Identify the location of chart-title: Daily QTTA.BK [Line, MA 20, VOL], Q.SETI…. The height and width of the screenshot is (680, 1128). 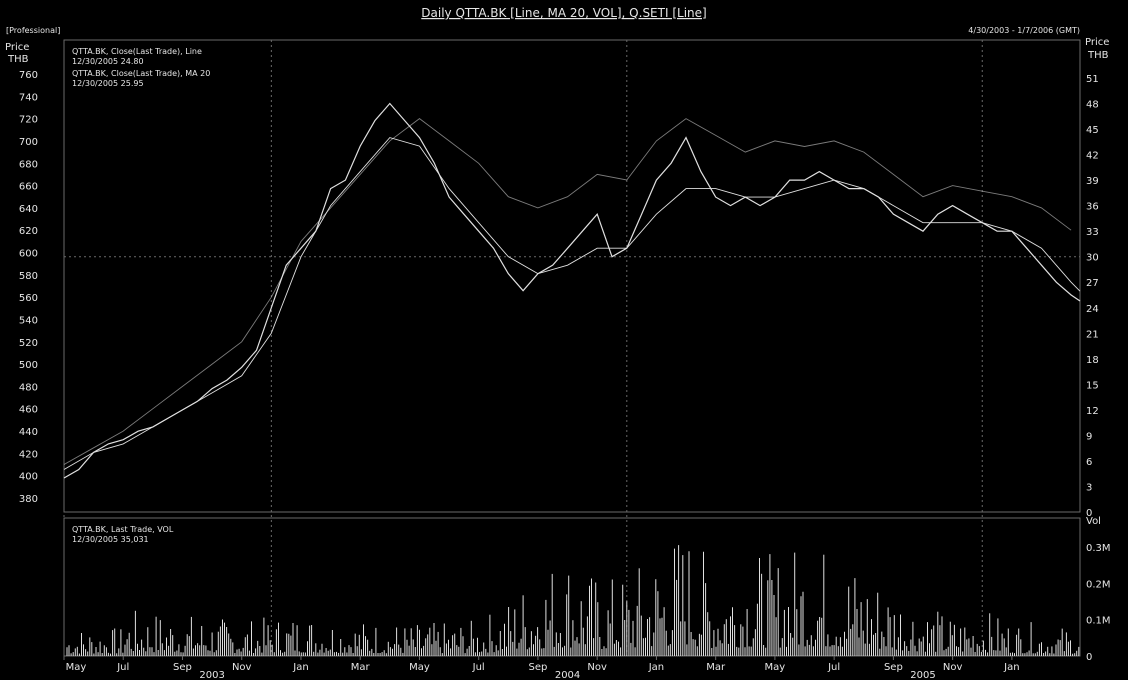
(563, 13).